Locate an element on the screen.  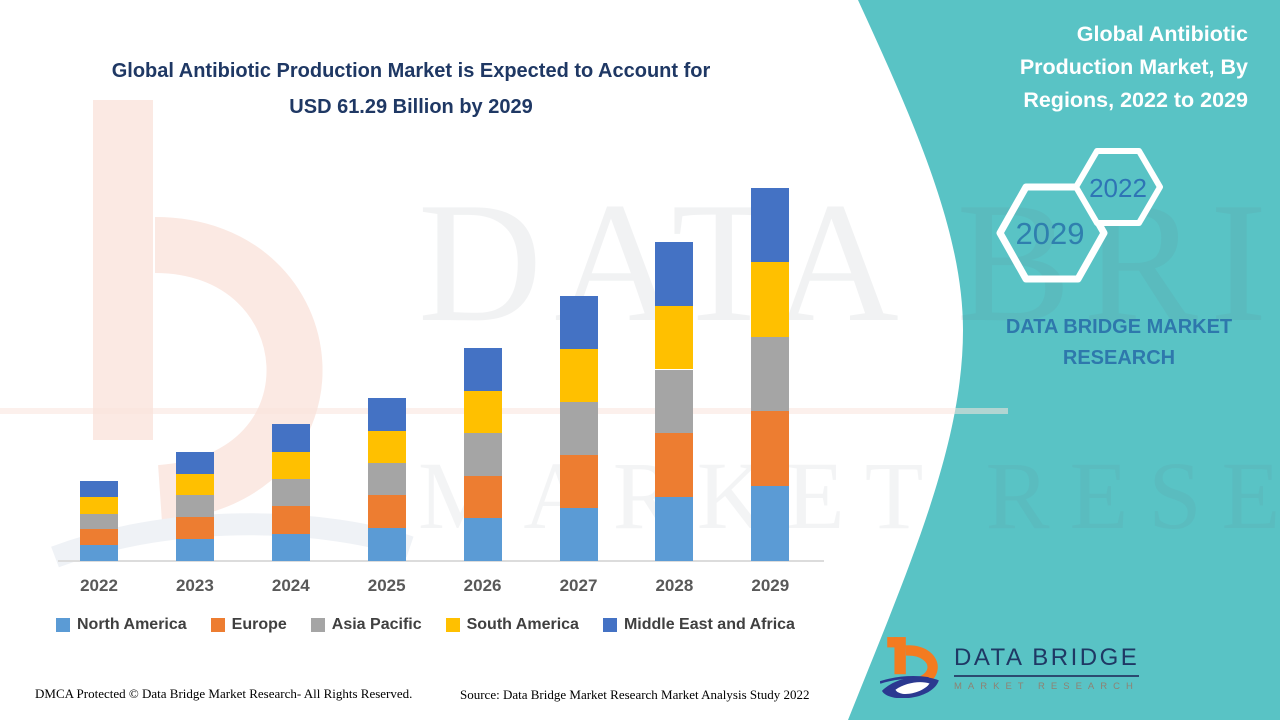
bar-segment-2023-north-america is located at coordinates (194, 550).